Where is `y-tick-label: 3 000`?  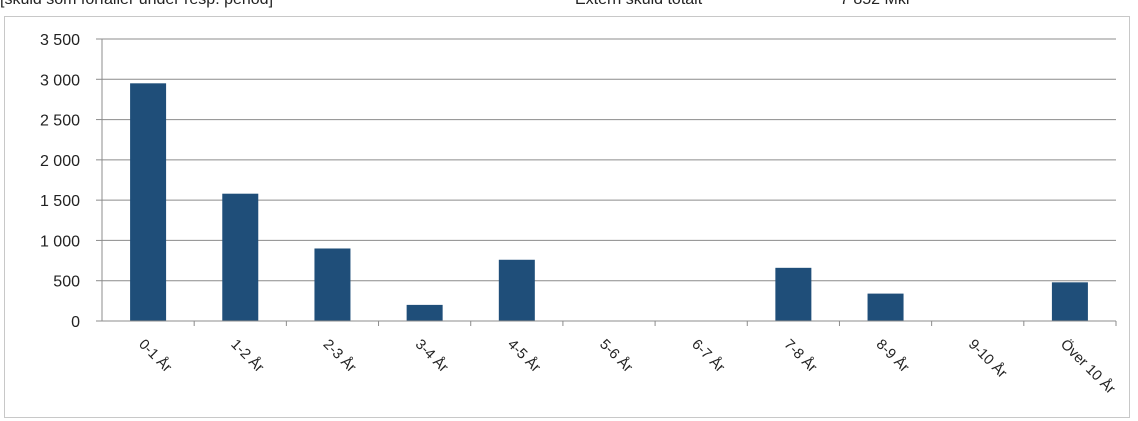
y-tick-label: 3 000 is located at coordinates (60, 80).